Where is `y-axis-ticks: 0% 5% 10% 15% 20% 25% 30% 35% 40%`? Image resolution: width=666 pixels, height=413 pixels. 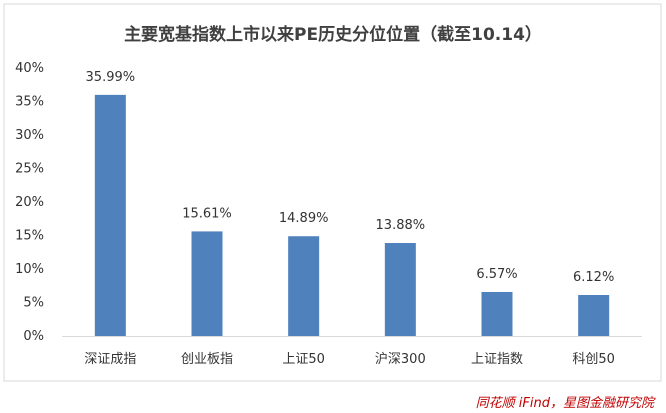
y-axis-ticks: 0% 5% 10% 15% 20% 25% 30% 35% 40% is located at coordinates (29, 202).